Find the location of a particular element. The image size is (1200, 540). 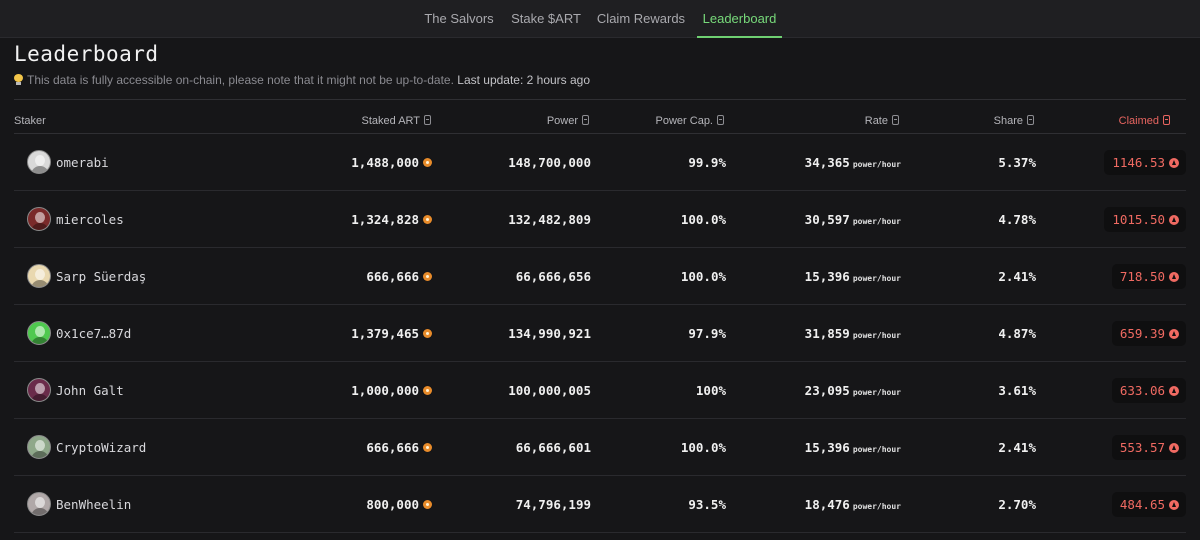

power-value: 134,990,921 is located at coordinates (549, 333).